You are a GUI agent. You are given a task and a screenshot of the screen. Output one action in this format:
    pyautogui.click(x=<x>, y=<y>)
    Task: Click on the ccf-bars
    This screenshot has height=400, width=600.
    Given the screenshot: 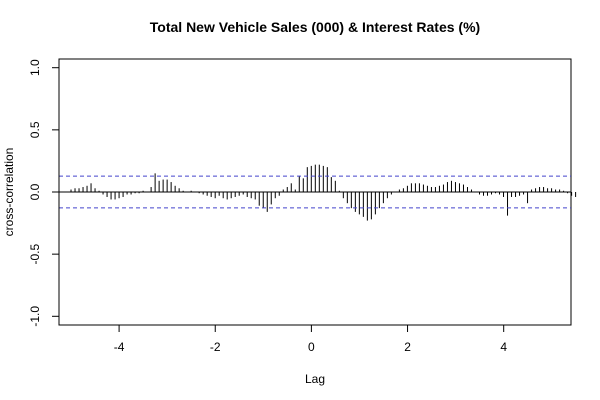 What is the action you would take?
    pyautogui.click(x=323, y=192)
    